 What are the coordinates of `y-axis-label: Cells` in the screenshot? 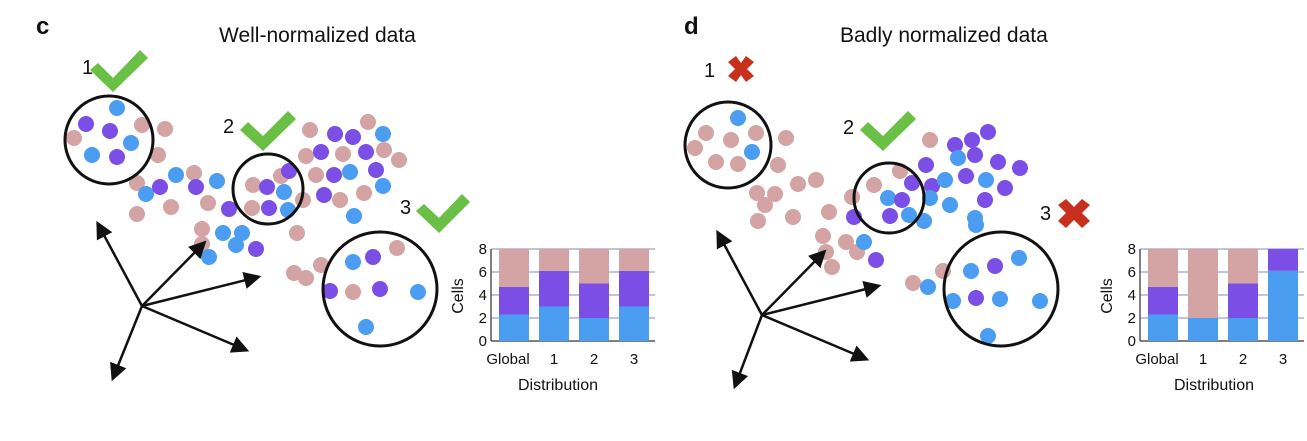 It's located at (458, 296).